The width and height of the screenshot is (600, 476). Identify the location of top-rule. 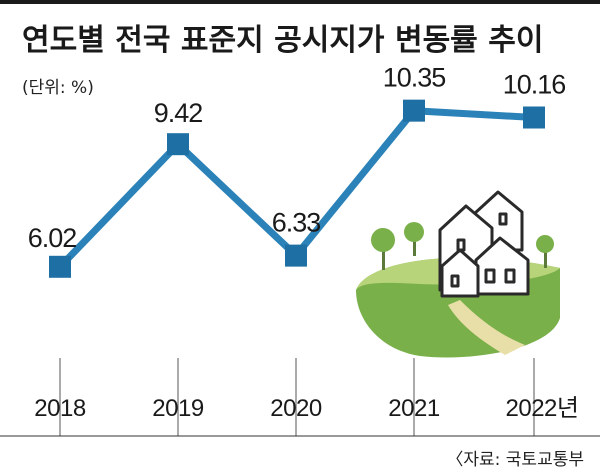
(300, 2).